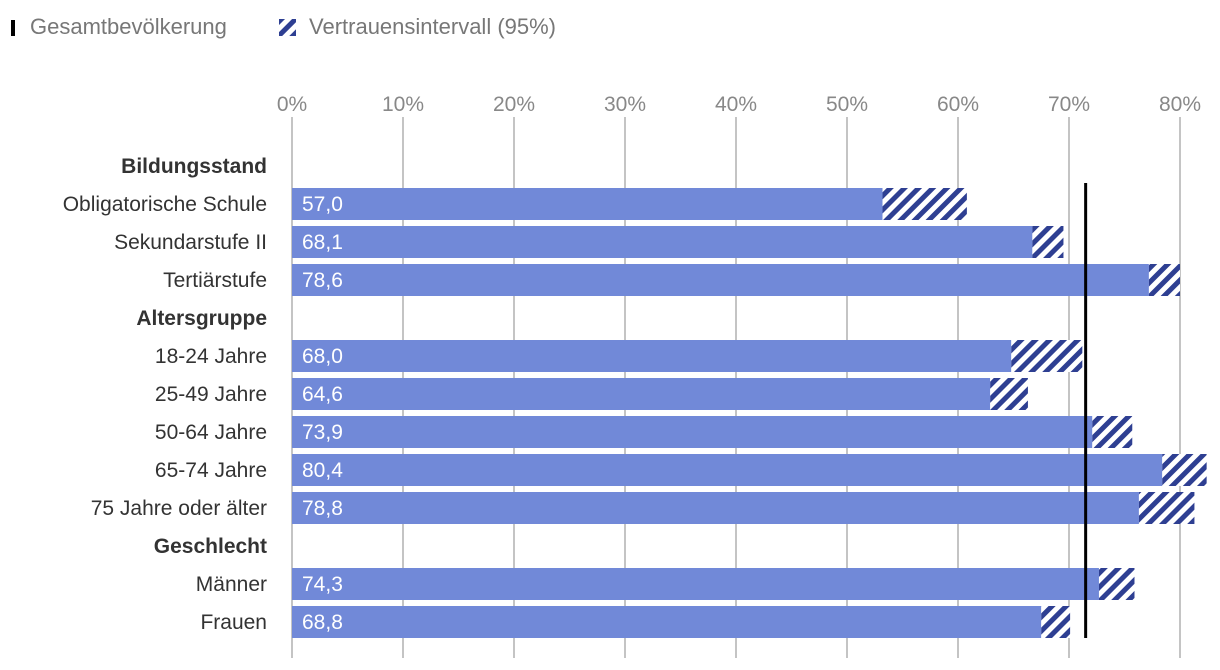 This screenshot has width=1220, height=670. What do you see at coordinates (211, 432) in the screenshot?
I see `category-label: 50-64 Jahre` at bounding box center [211, 432].